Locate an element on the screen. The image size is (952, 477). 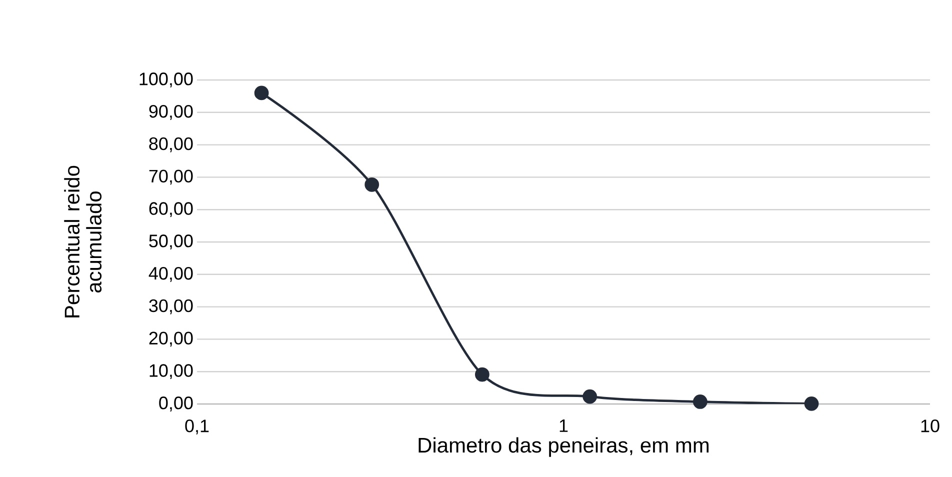
y-tick-label: 20,00 is located at coordinates (171, 339).